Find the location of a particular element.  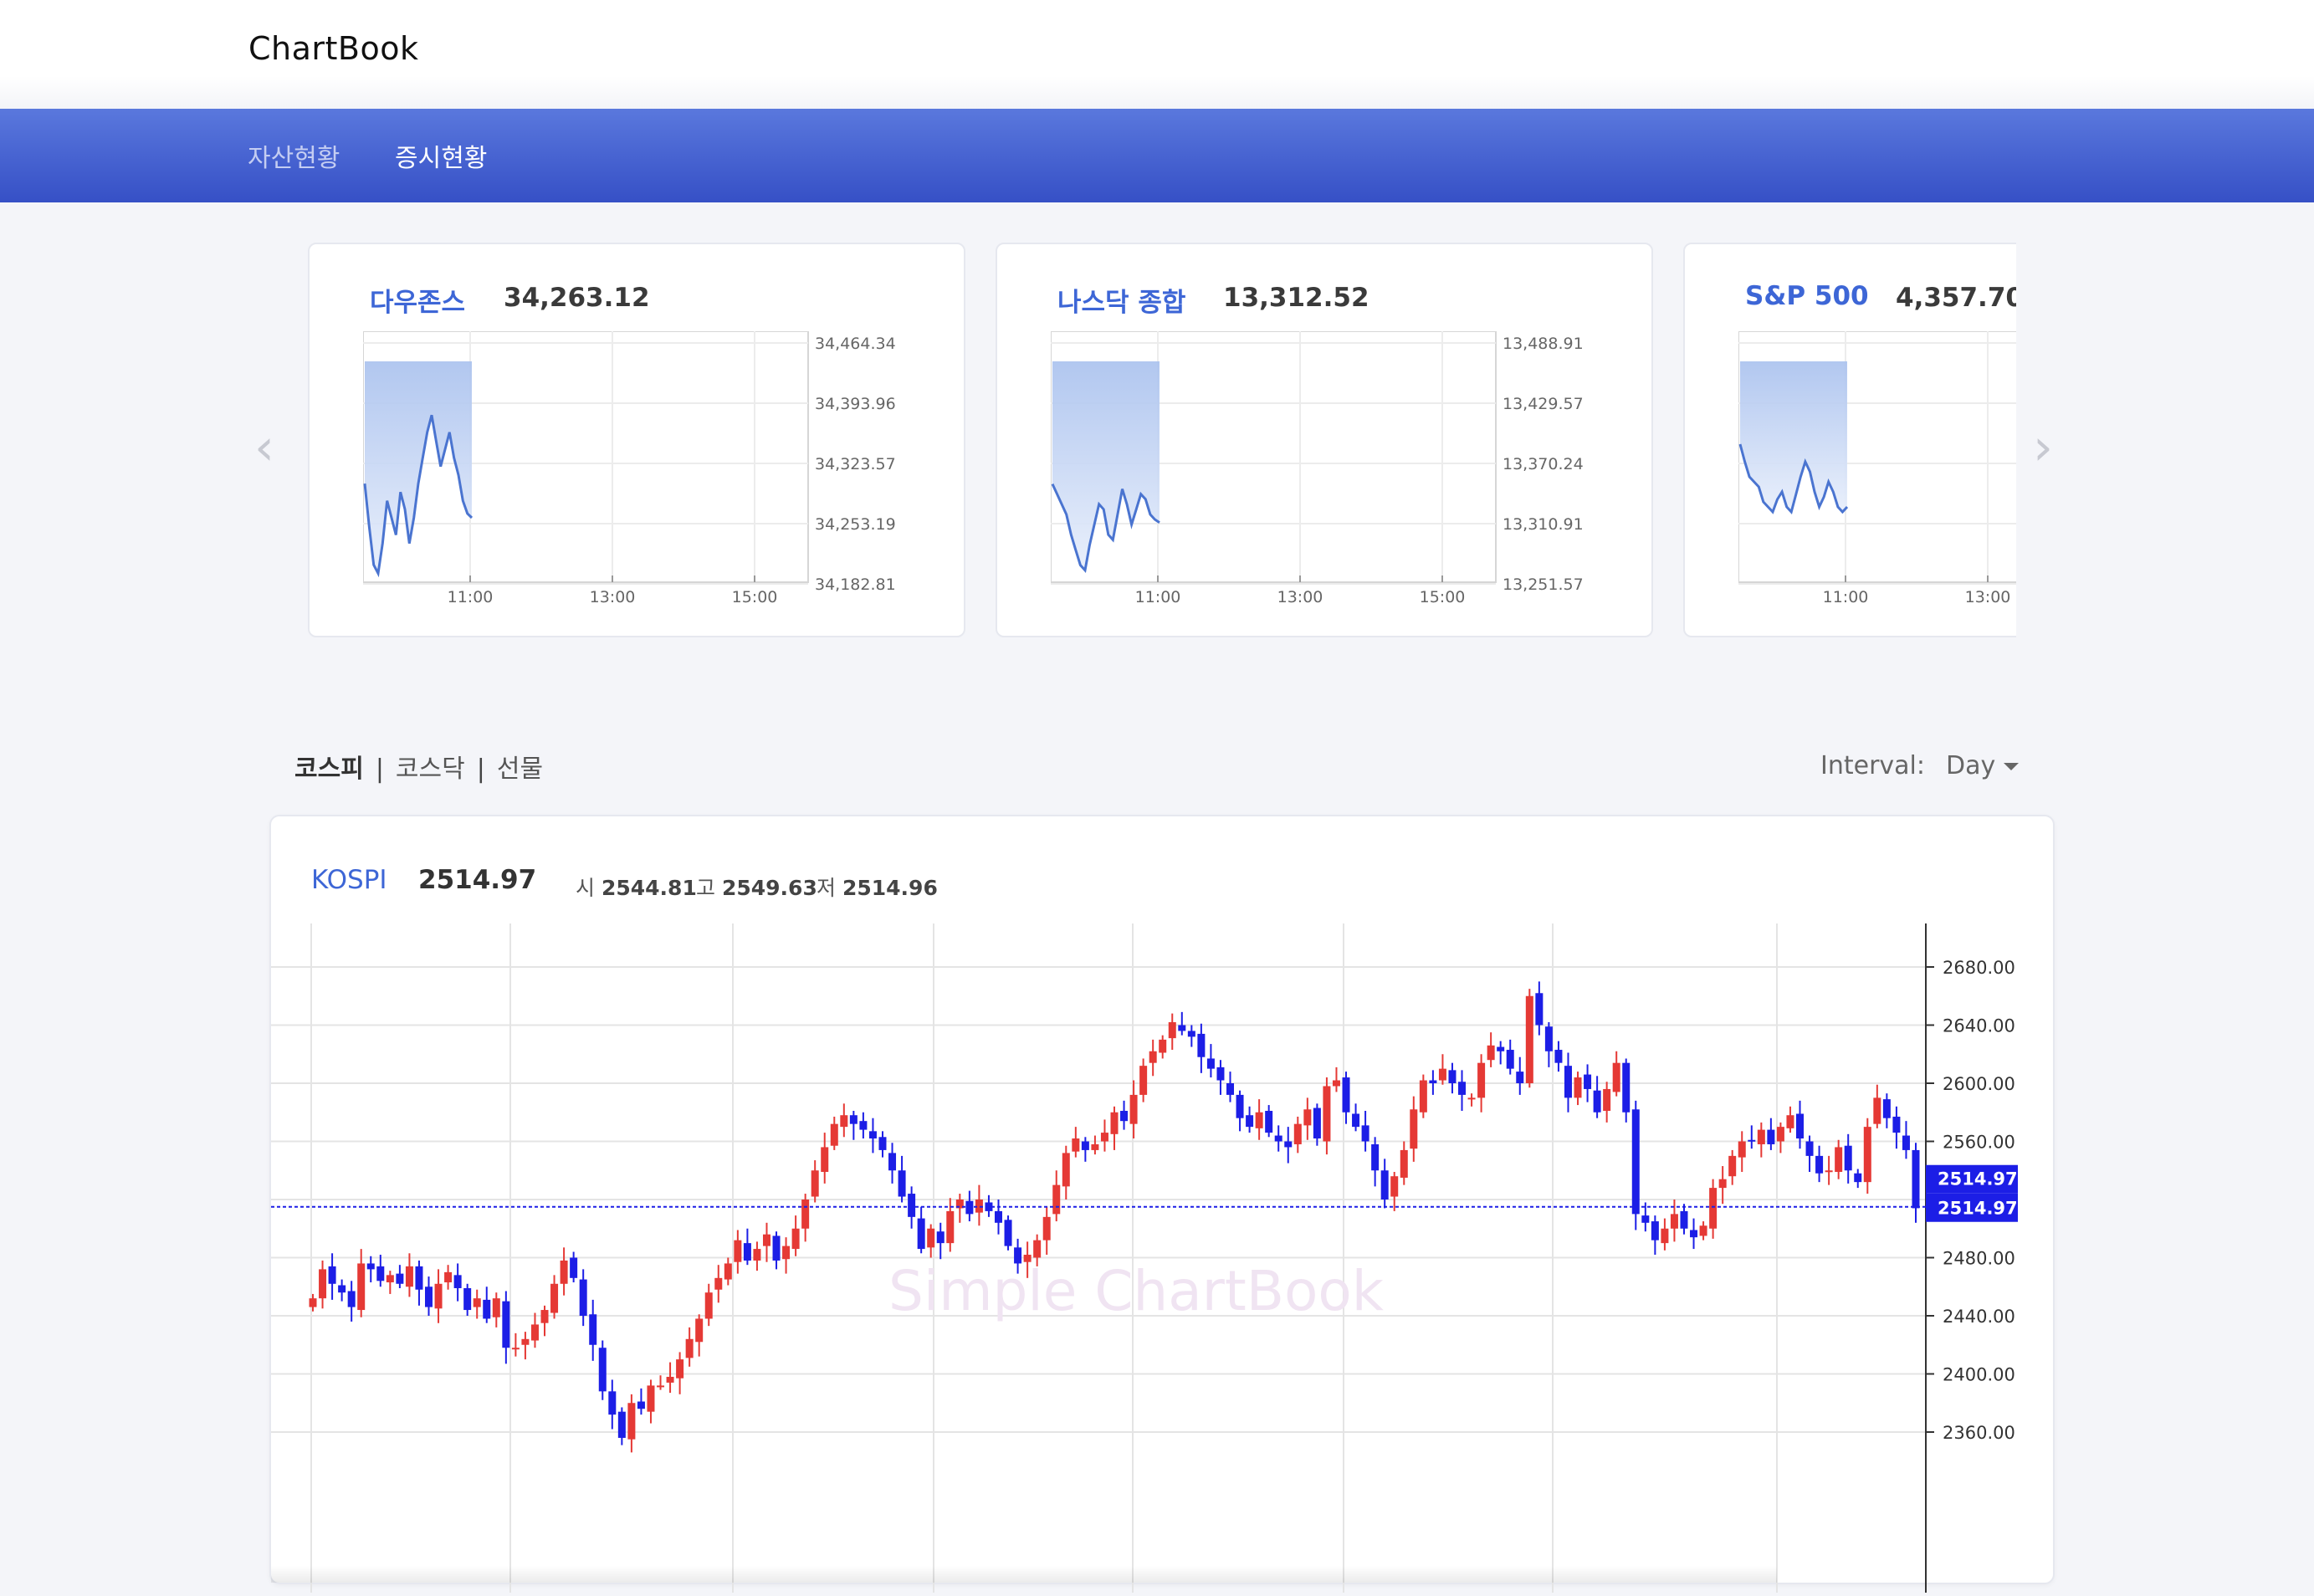

open-label: 시 is located at coordinates (586, 888).